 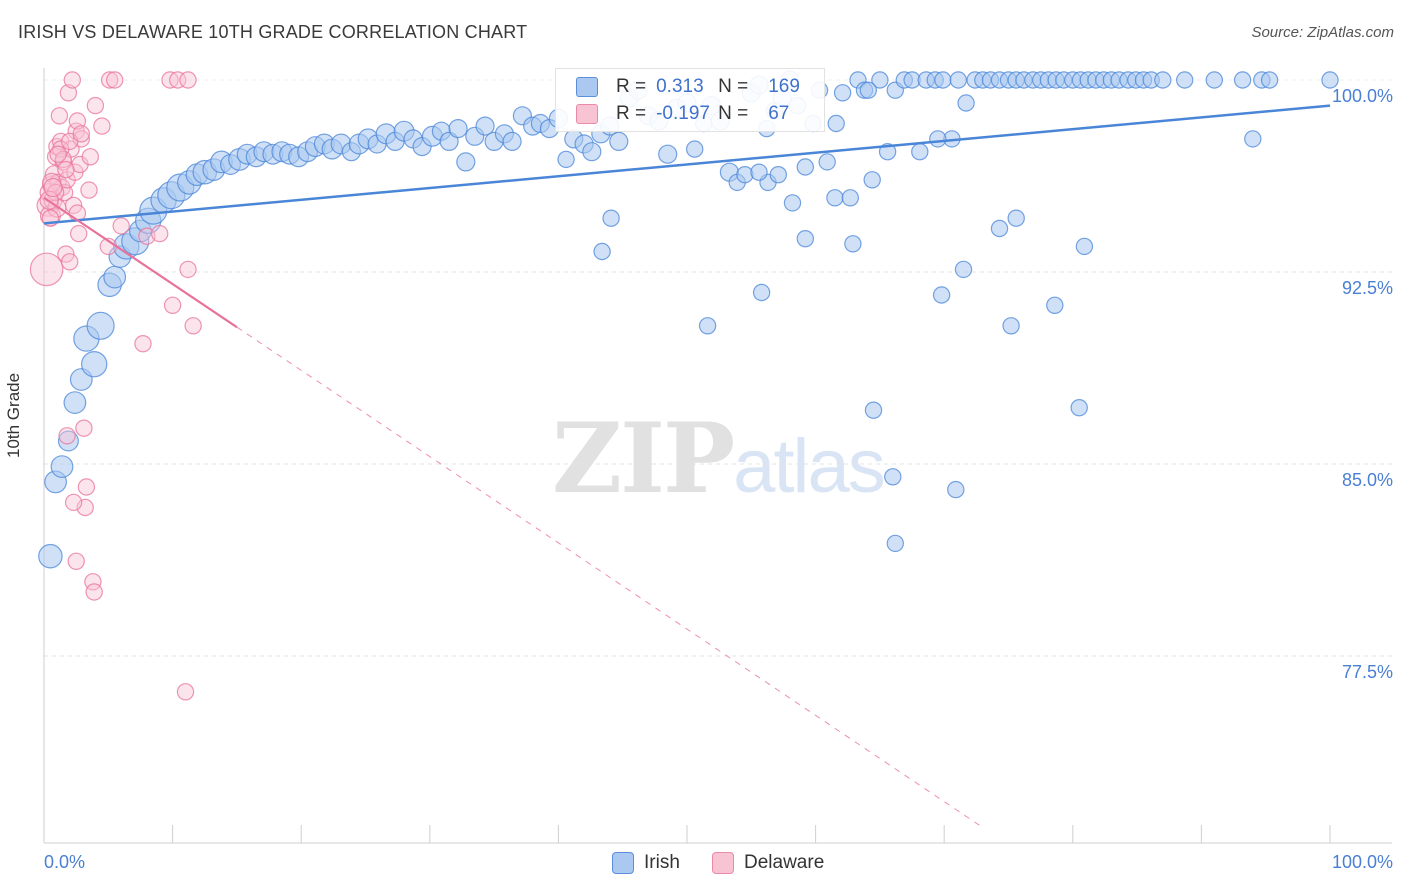 What do you see at coordinates (1367, 480) in the screenshot?
I see `y-tick-label: 85.0%` at bounding box center [1367, 480].